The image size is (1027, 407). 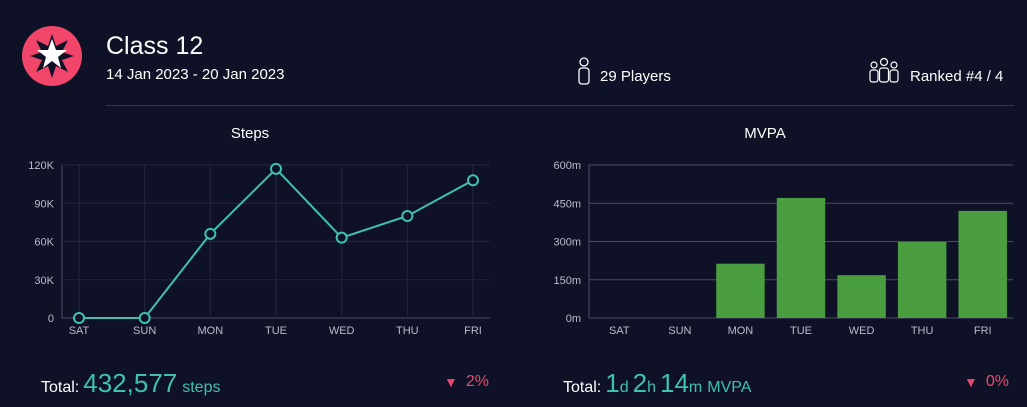 I want to click on players-info: 29 Players, so click(x=623, y=70).